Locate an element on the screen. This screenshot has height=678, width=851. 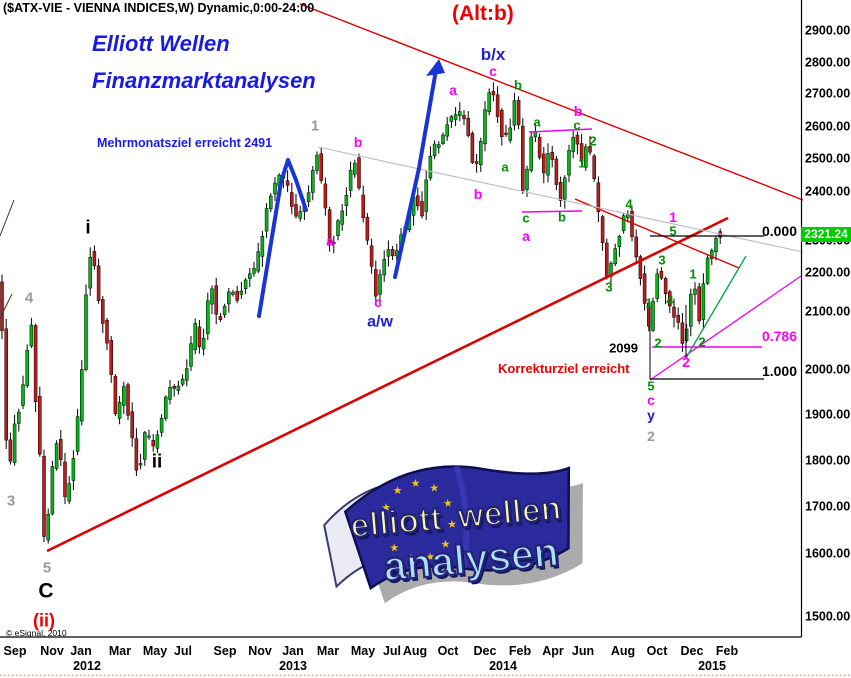
price-tick-label: 1600.00 is located at coordinates (827, 554).